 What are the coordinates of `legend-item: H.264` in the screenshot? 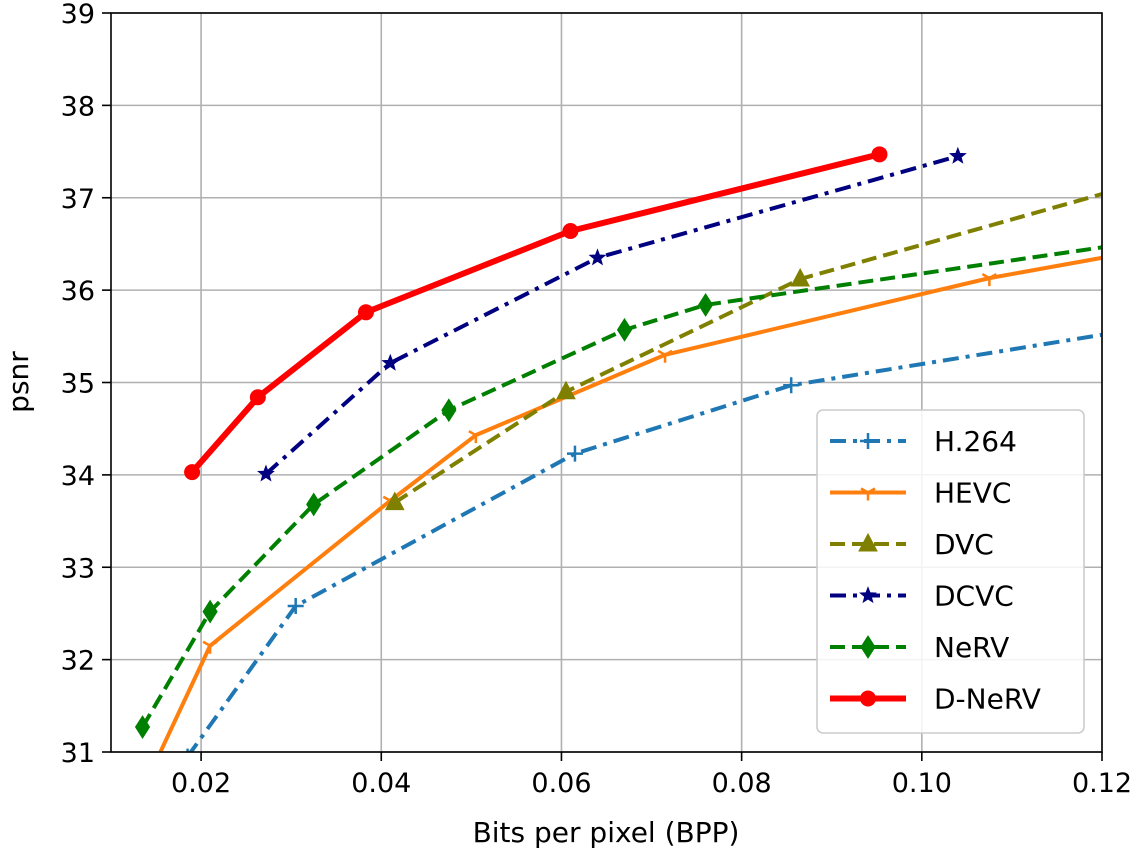 It's located at (923, 441).